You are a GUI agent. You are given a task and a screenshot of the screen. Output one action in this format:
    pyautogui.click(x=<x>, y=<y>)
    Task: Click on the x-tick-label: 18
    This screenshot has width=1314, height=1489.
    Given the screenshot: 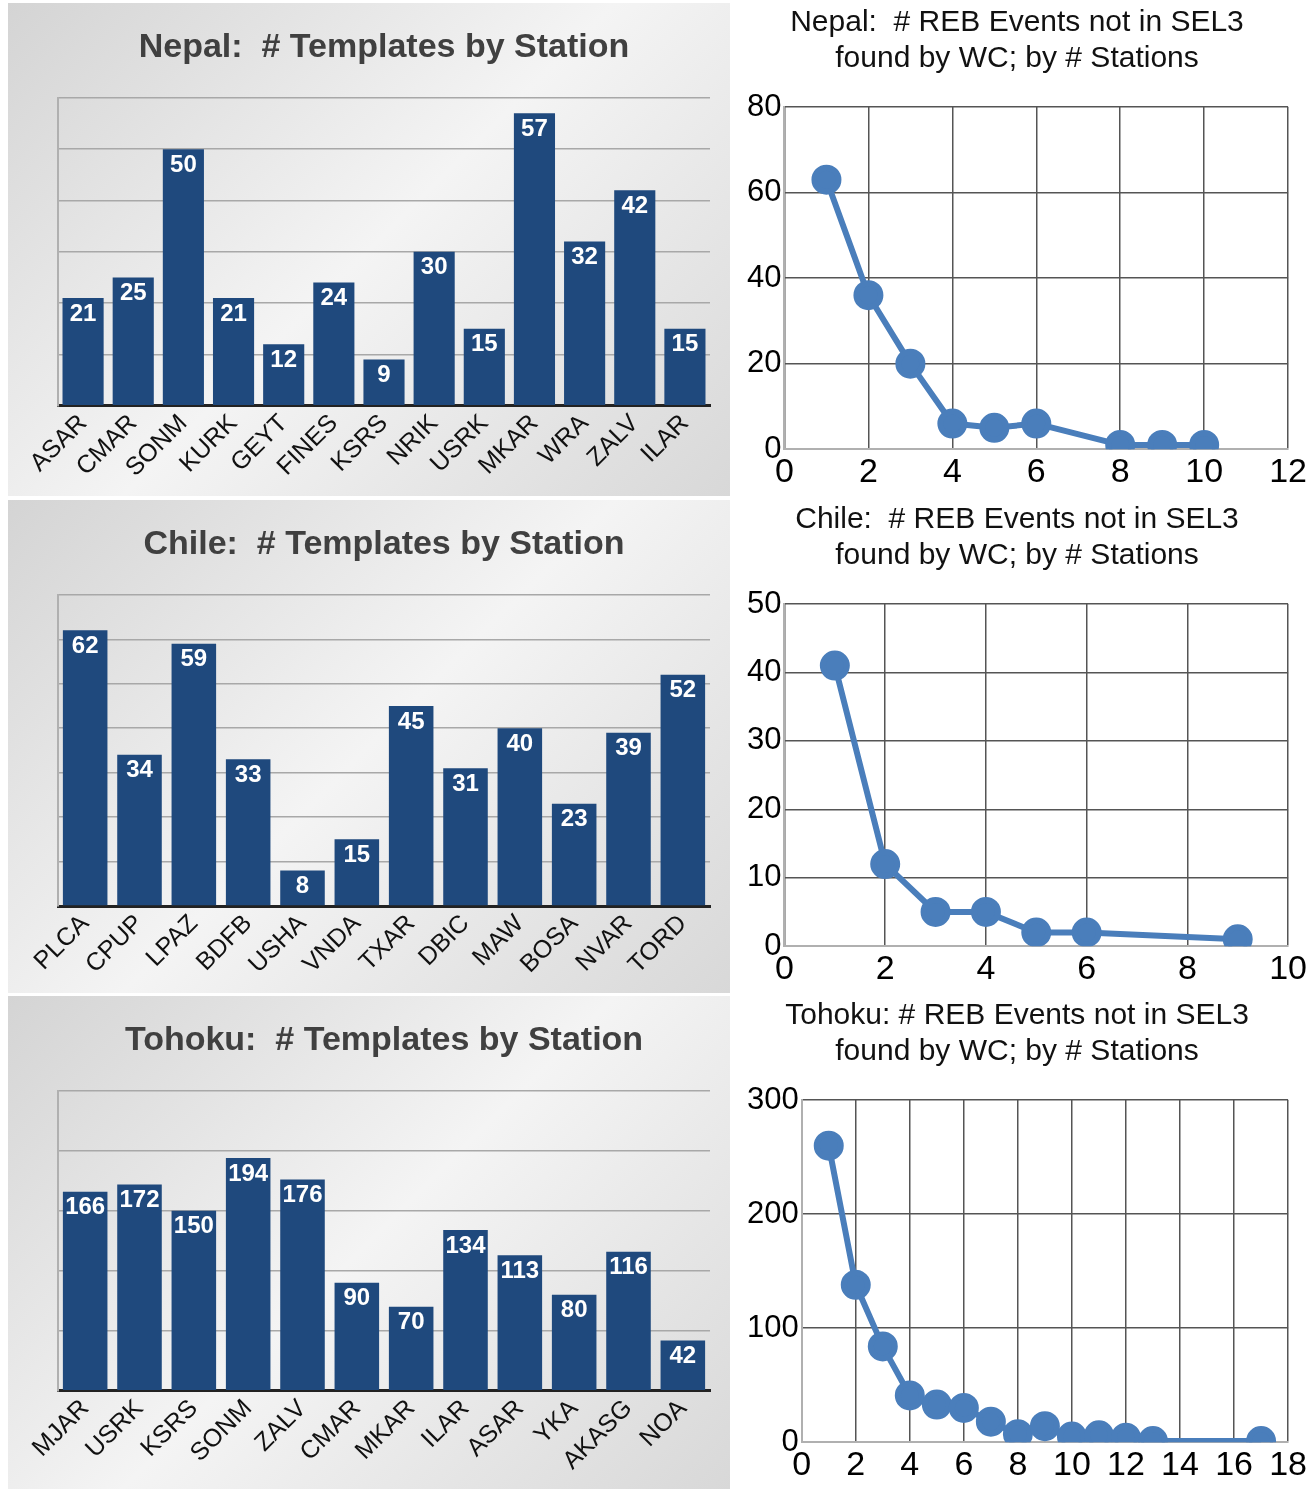 What is the action you would take?
    pyautogui.click(x=1288, y=1462)
    